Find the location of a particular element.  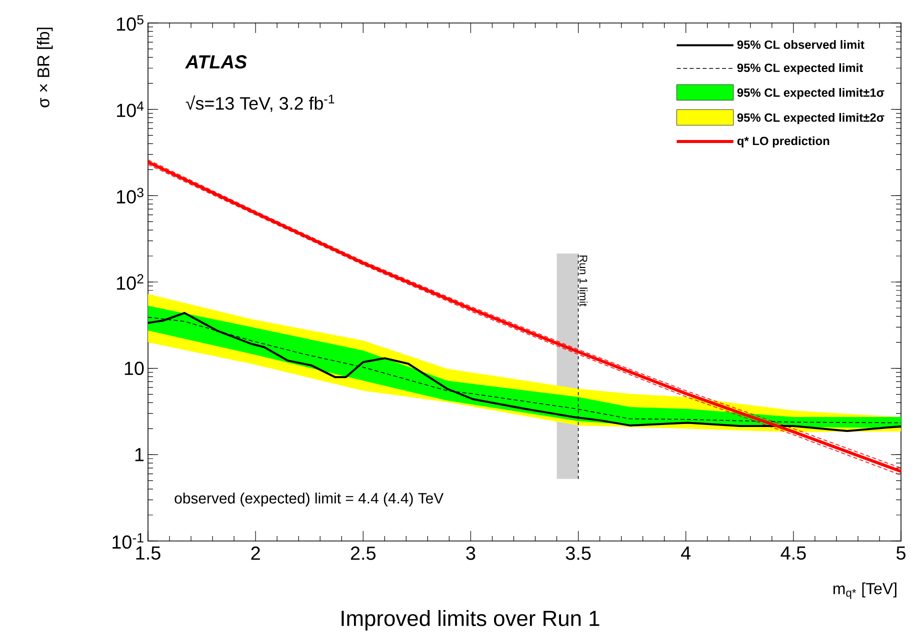

x-tick-label: 4 is located at coordinates (686, 553).